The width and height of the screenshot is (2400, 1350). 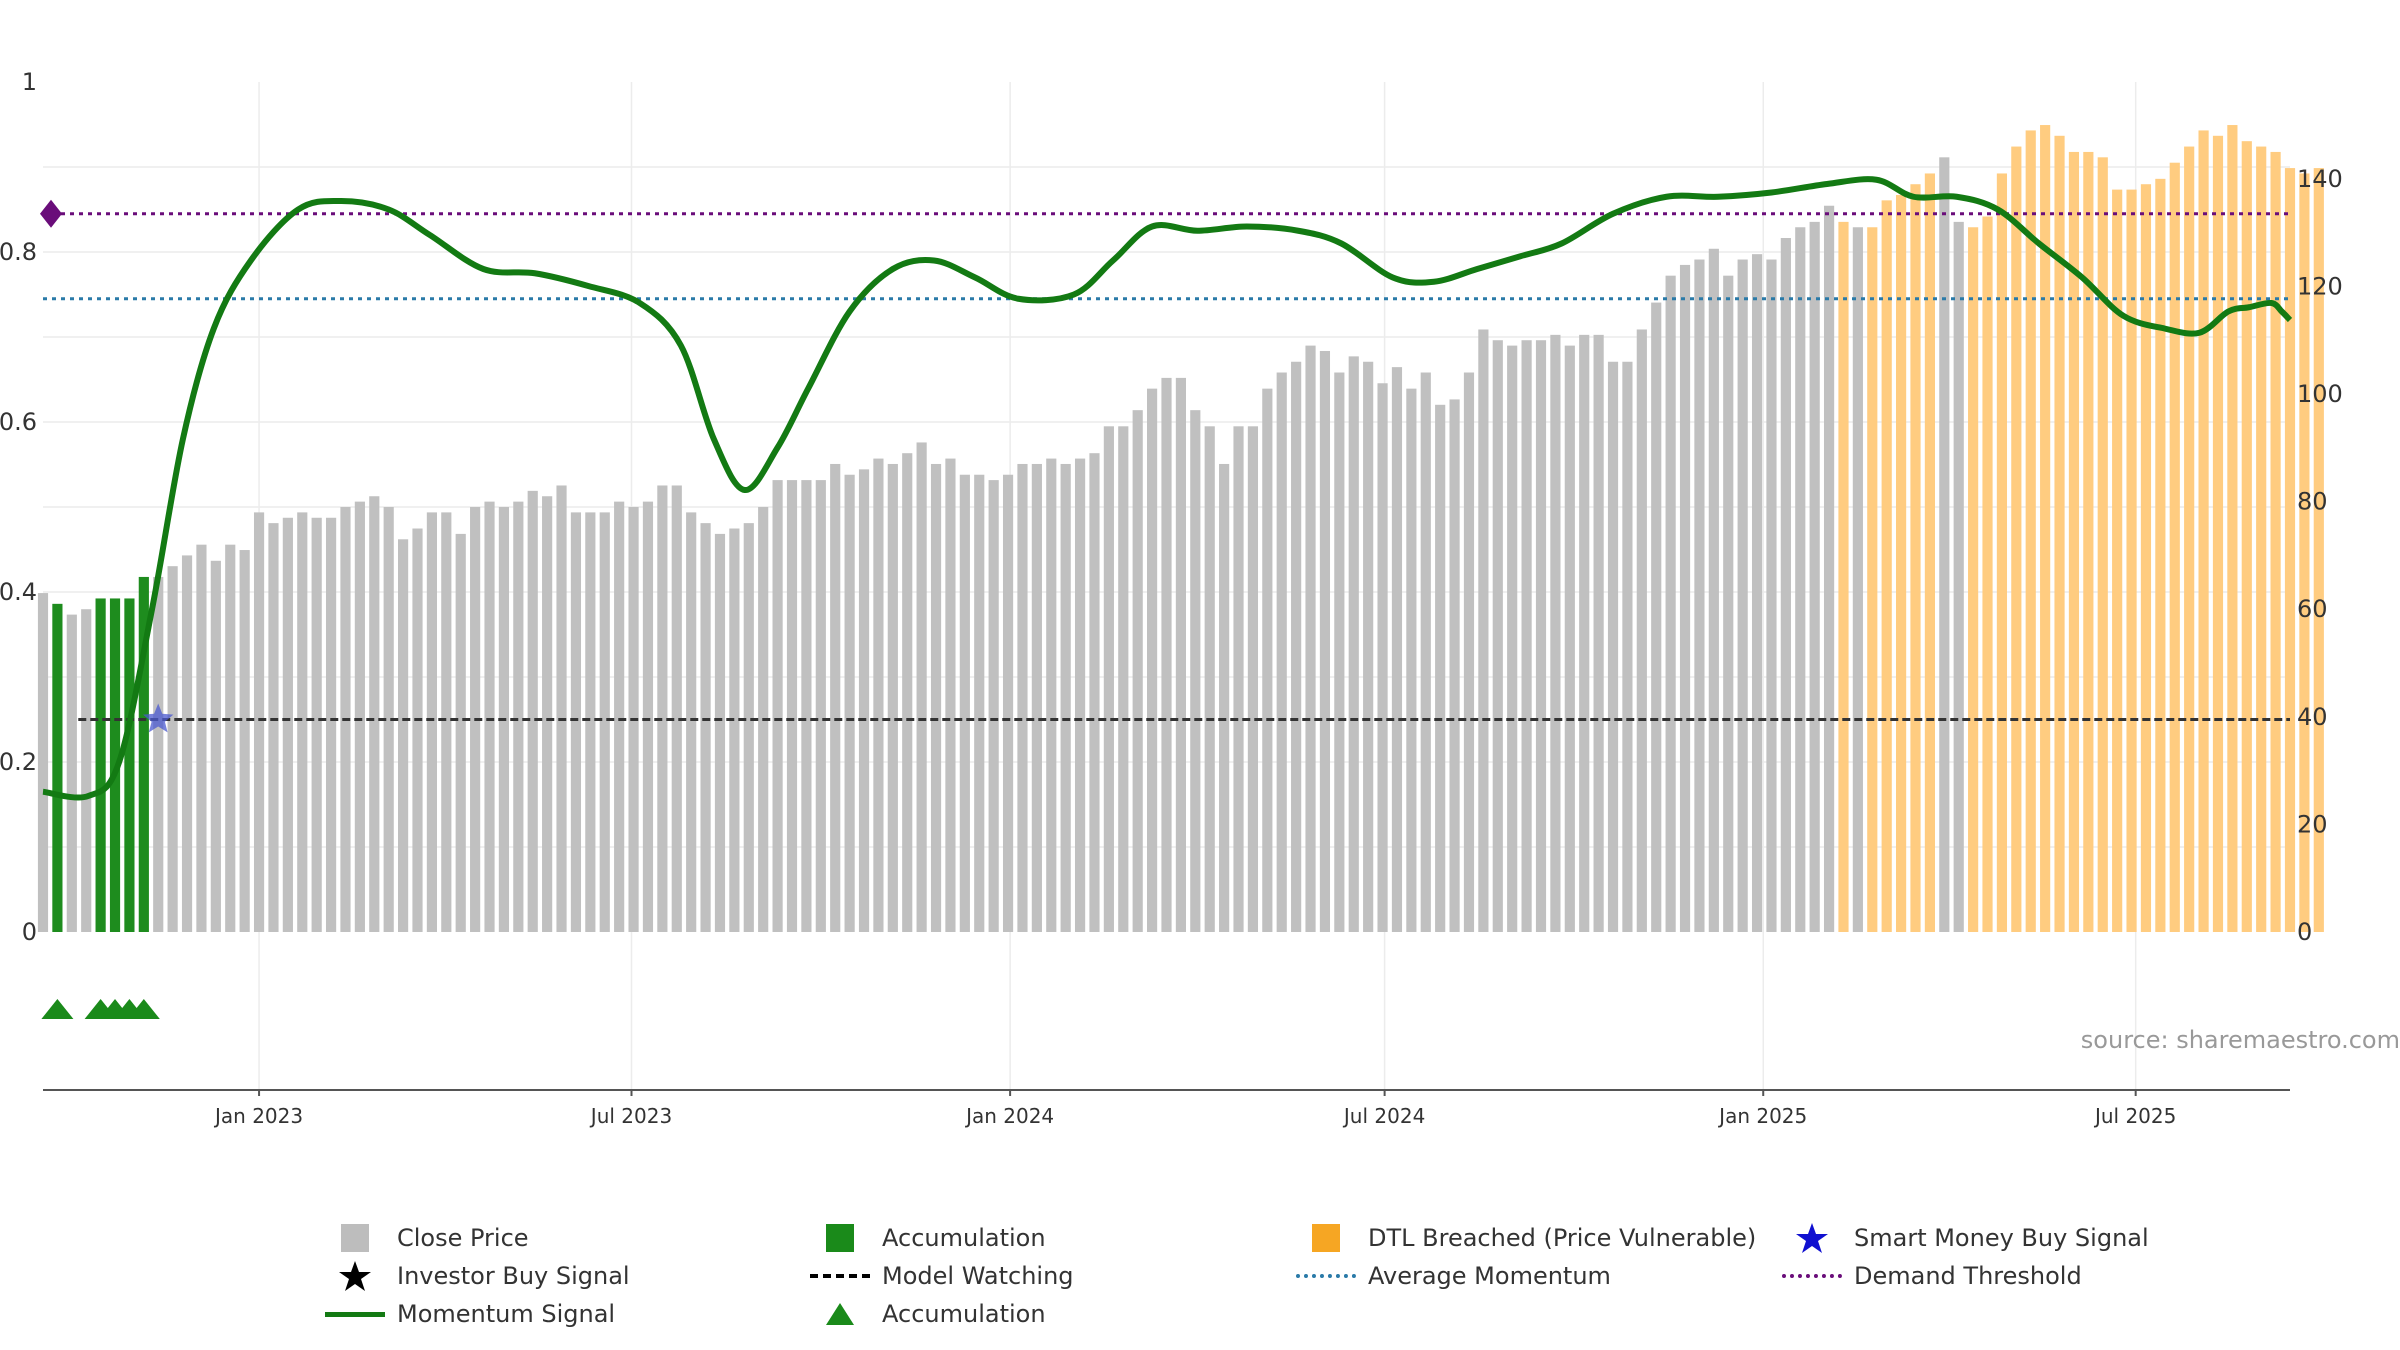 What do you see at coordinates (18, 592) in the screenshot?
I see `left-axis-label: 0.4` at bounding box center [18, 592].